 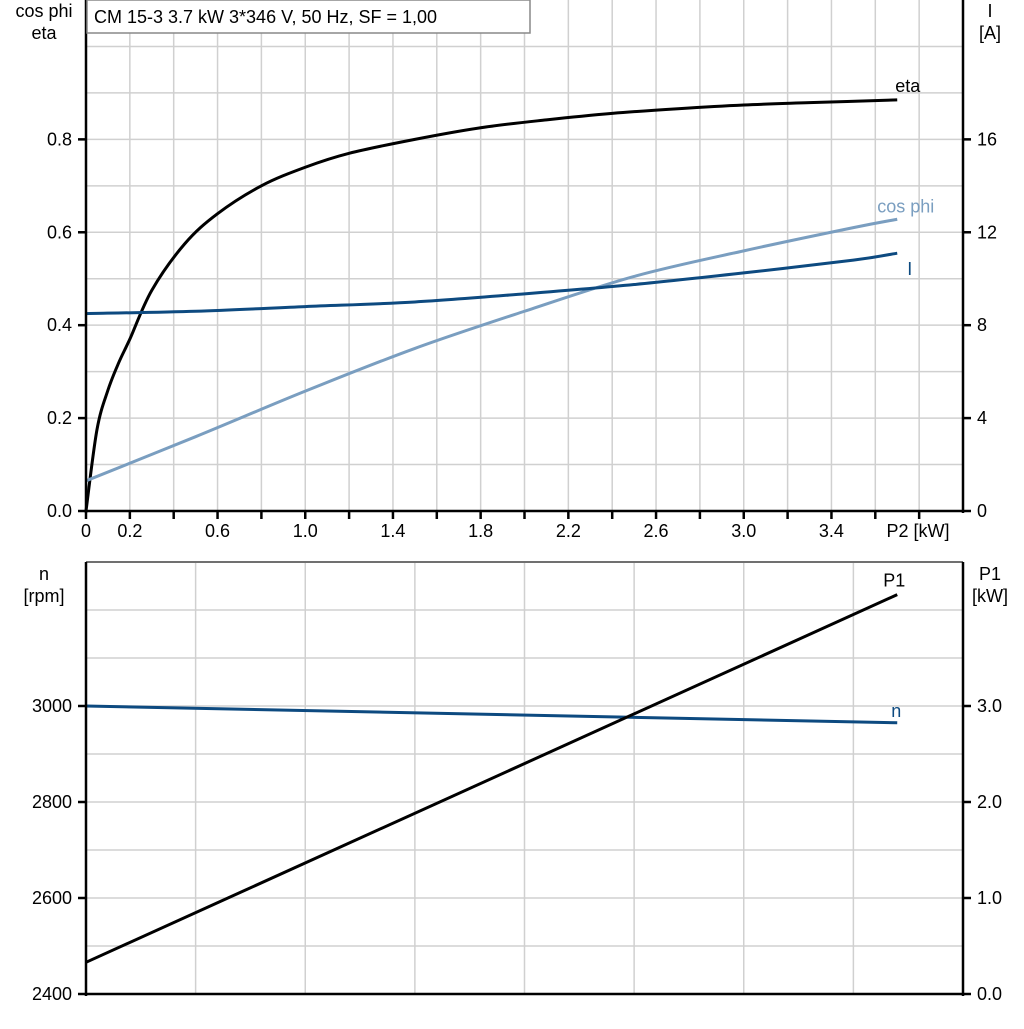 I want to click on y-right-tick-label: 2.0, so click(x=989, y=802).